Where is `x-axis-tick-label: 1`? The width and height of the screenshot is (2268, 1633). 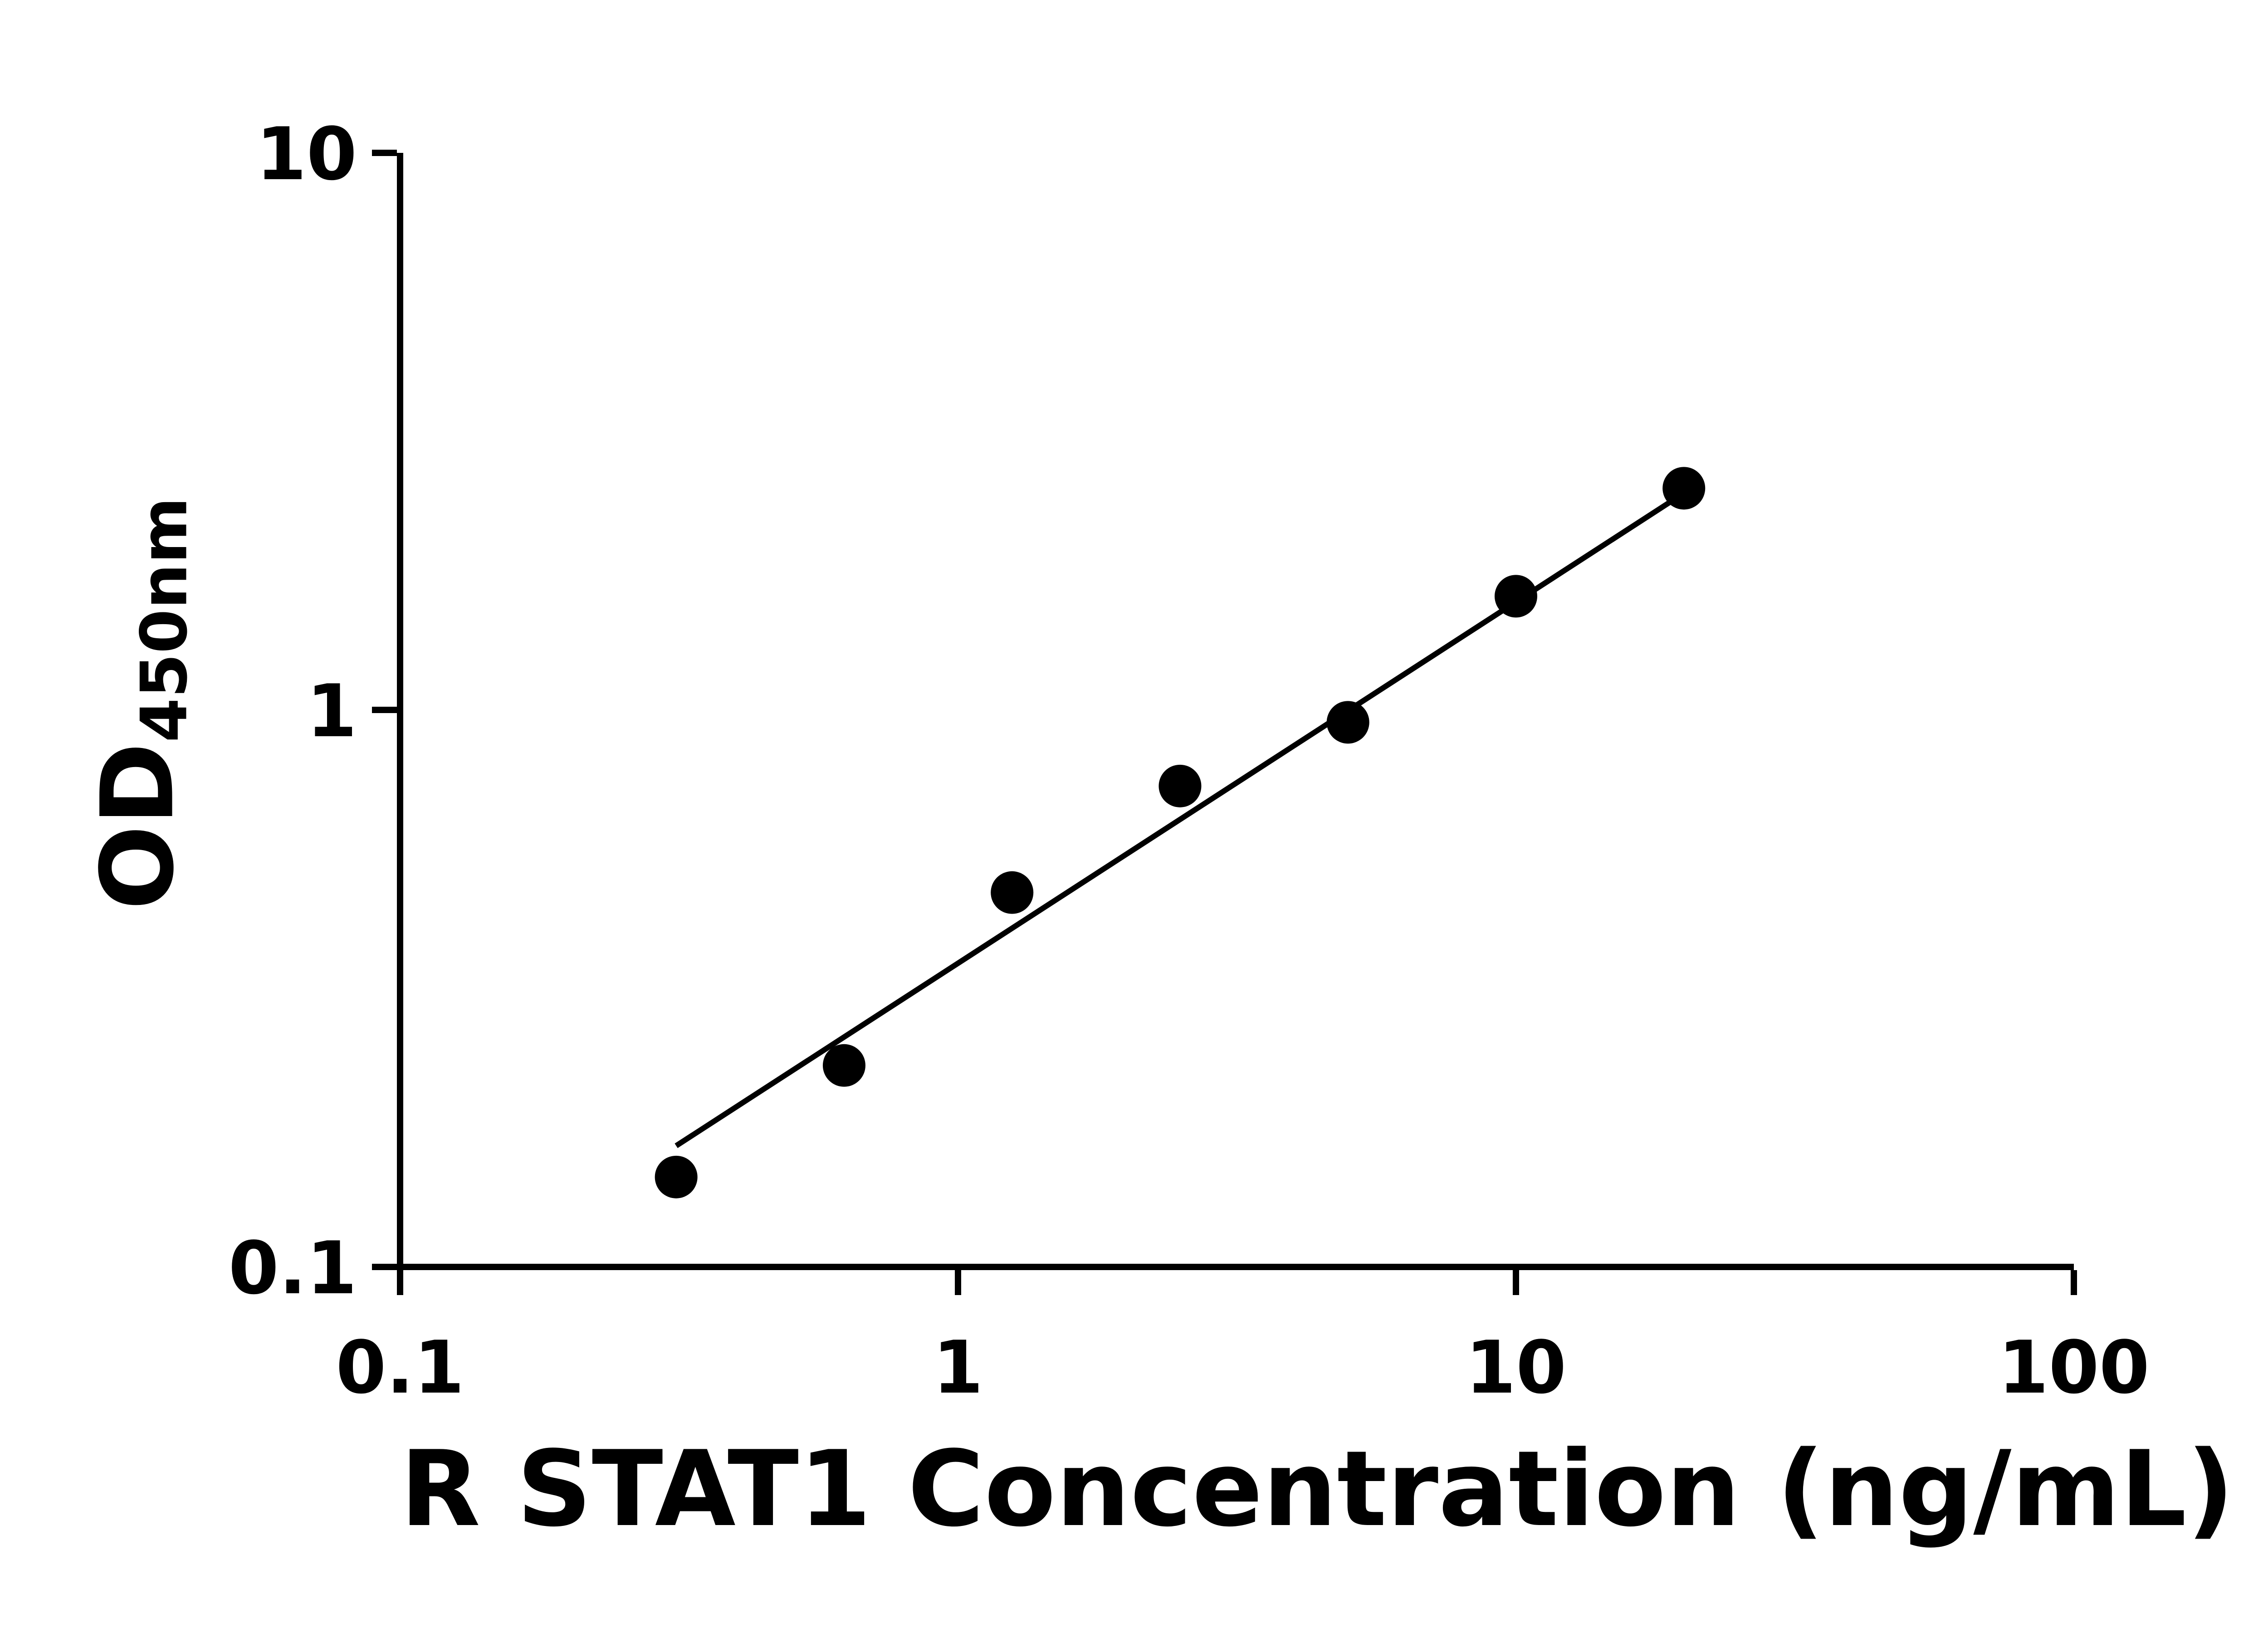
x-axis-tick-label: 1 is located at coordinates (958, 1367).